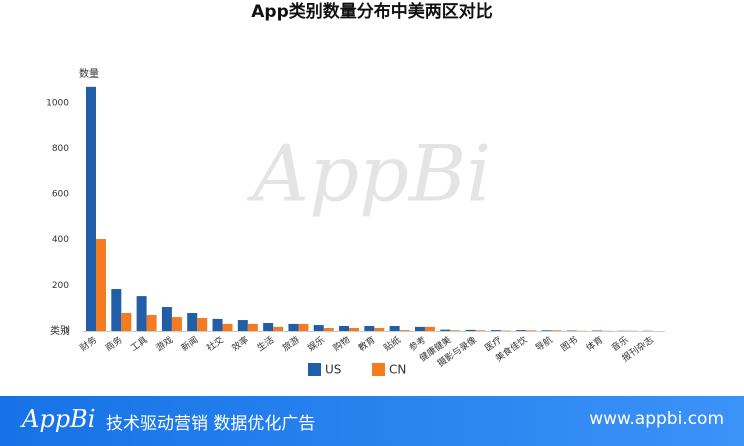  What do you see at coordinates (544, 344) in the screenshot?
I see `x-tick-label: 导航` at bounding box center [544, 344].